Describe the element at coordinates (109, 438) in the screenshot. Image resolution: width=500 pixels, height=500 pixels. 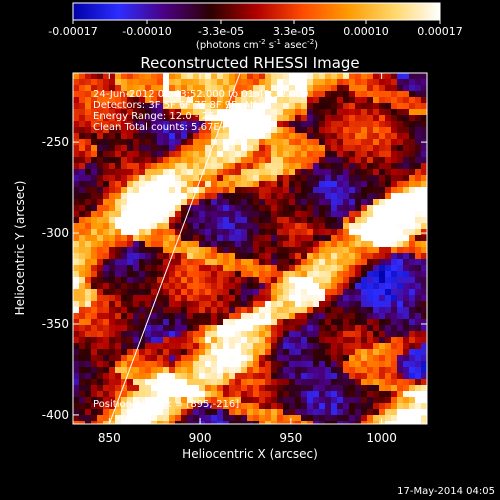
I see `x-tick-label: 850` at that location.